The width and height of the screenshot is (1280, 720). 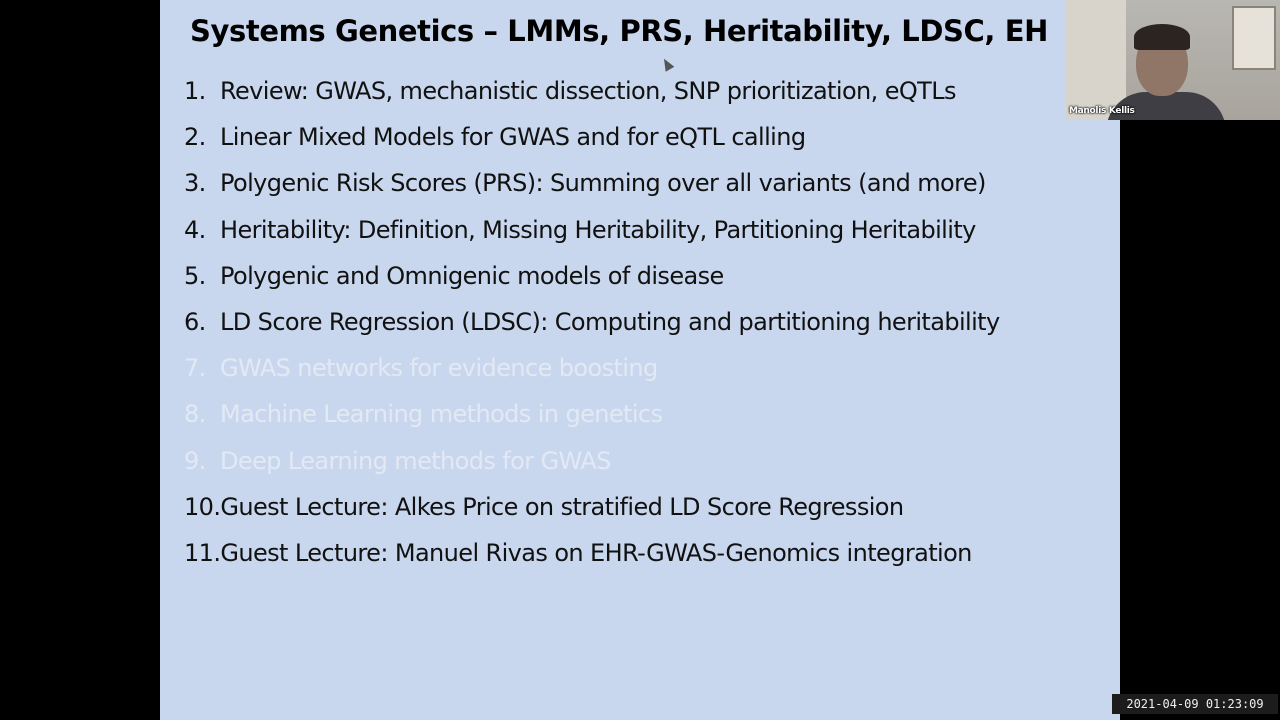 I want to click on participant-hair, so click(x=1162, y=37).